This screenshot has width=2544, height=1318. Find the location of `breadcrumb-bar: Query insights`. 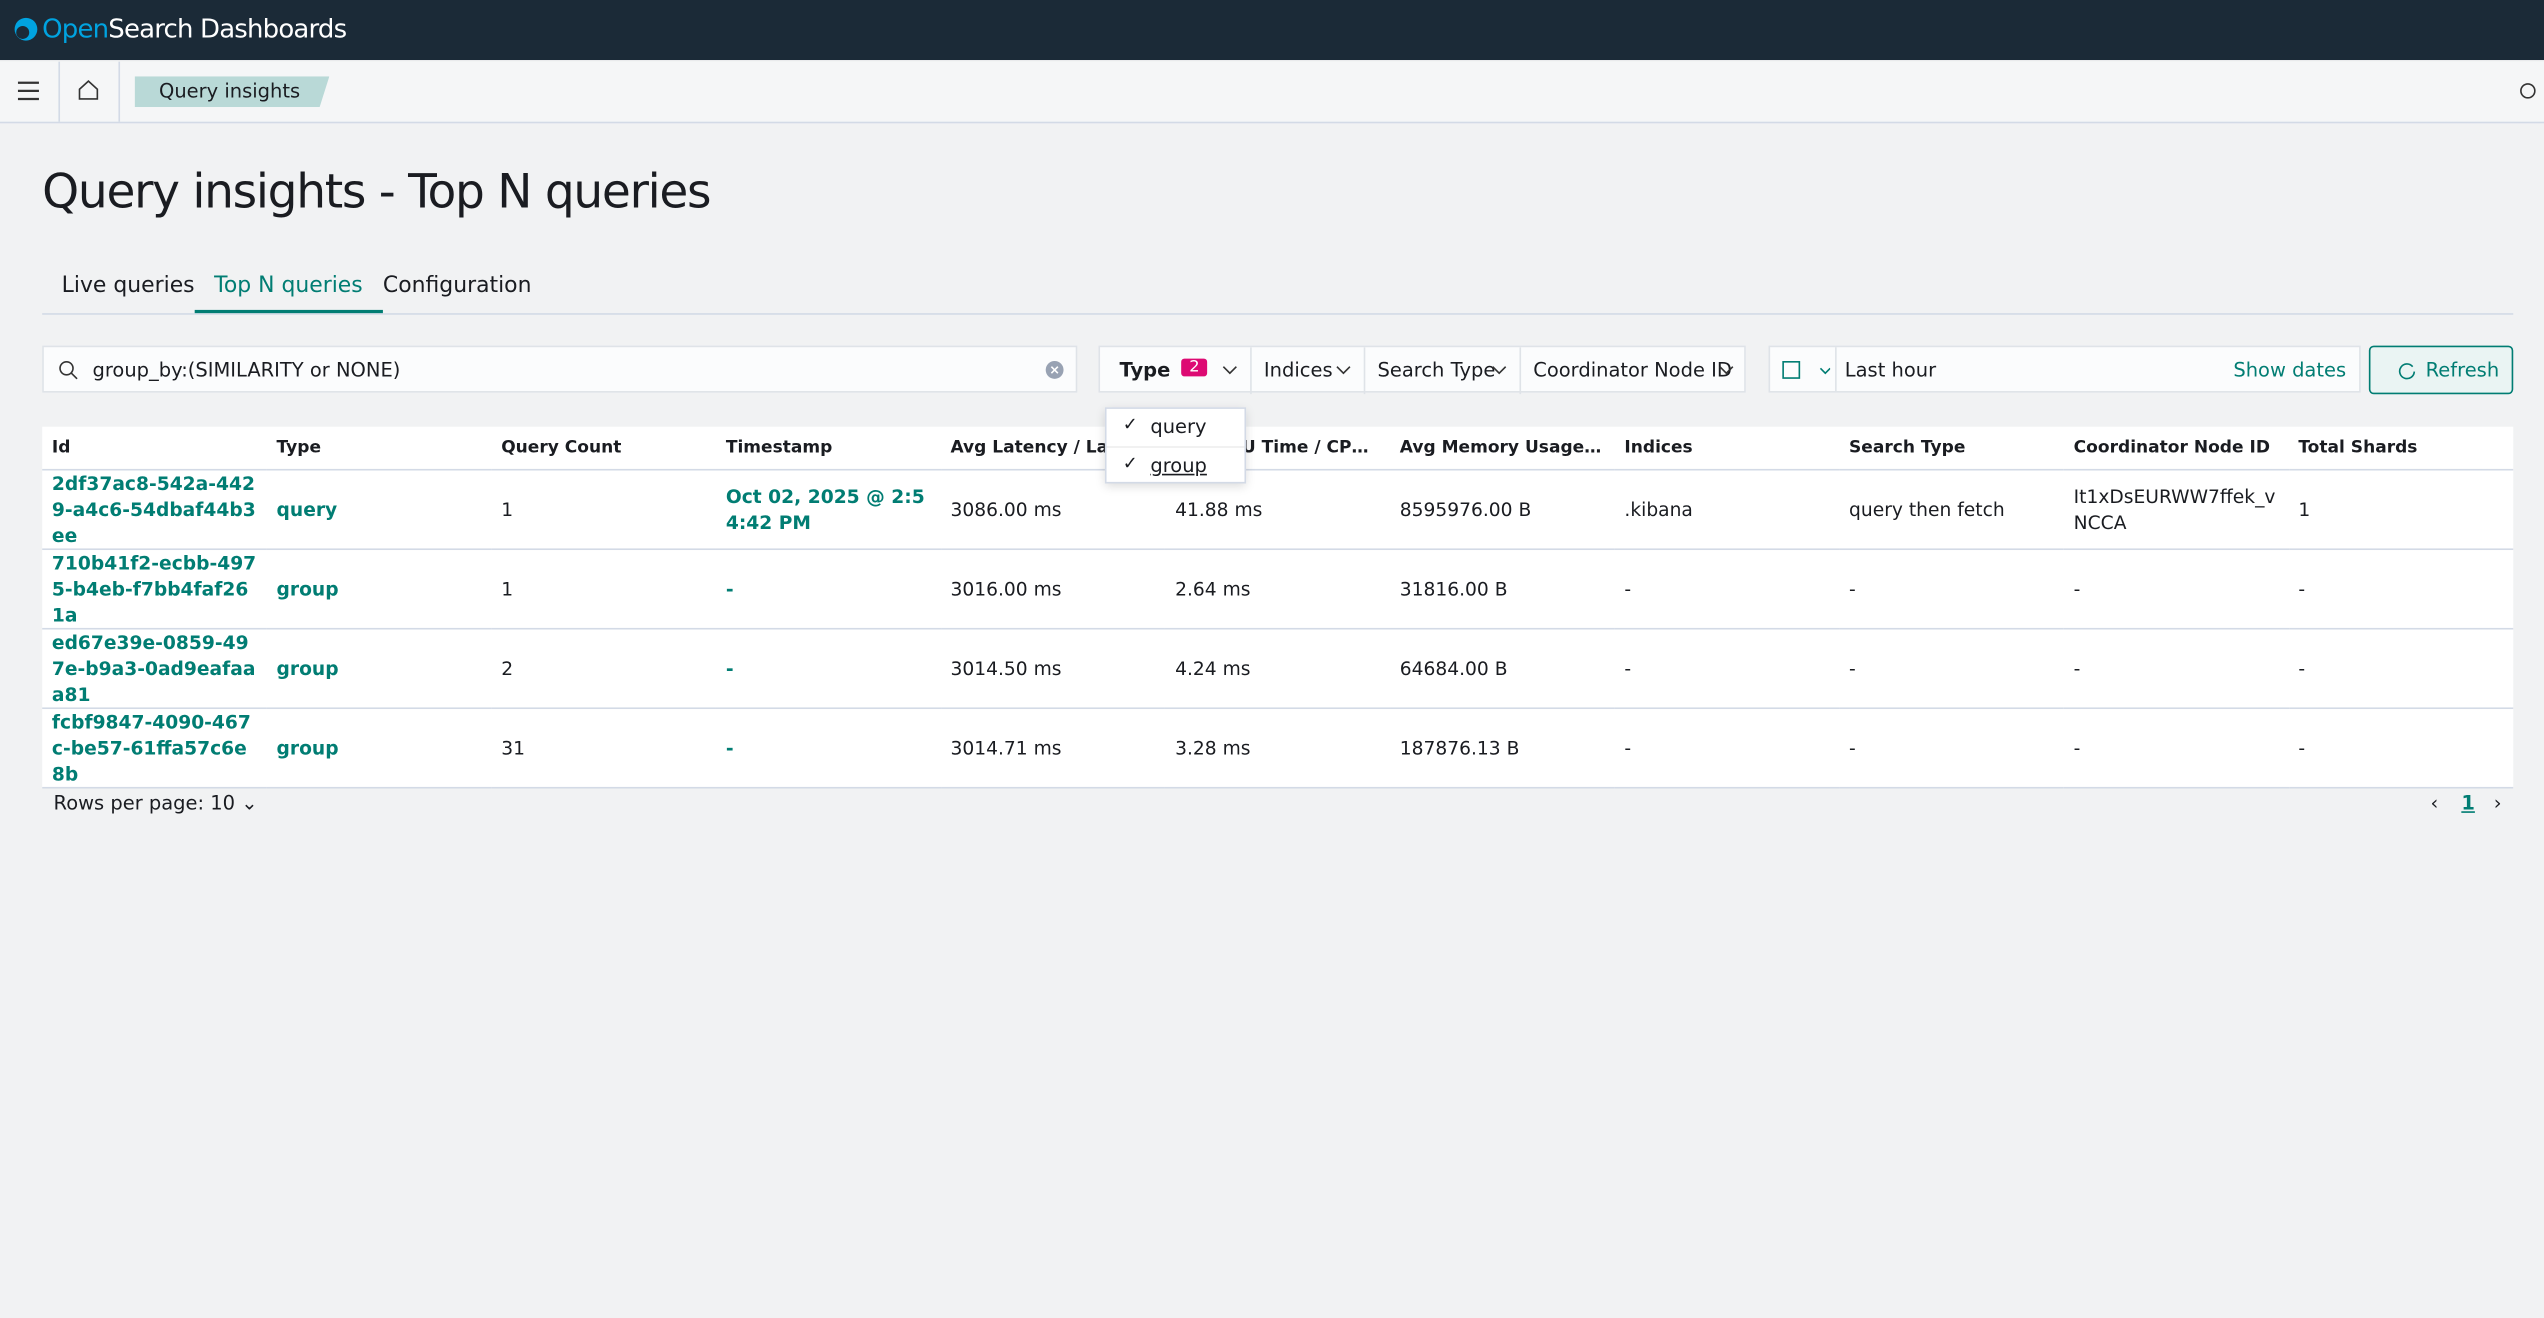

breadcrumb-bar: Query insights is located at coordinates (1272, 92).